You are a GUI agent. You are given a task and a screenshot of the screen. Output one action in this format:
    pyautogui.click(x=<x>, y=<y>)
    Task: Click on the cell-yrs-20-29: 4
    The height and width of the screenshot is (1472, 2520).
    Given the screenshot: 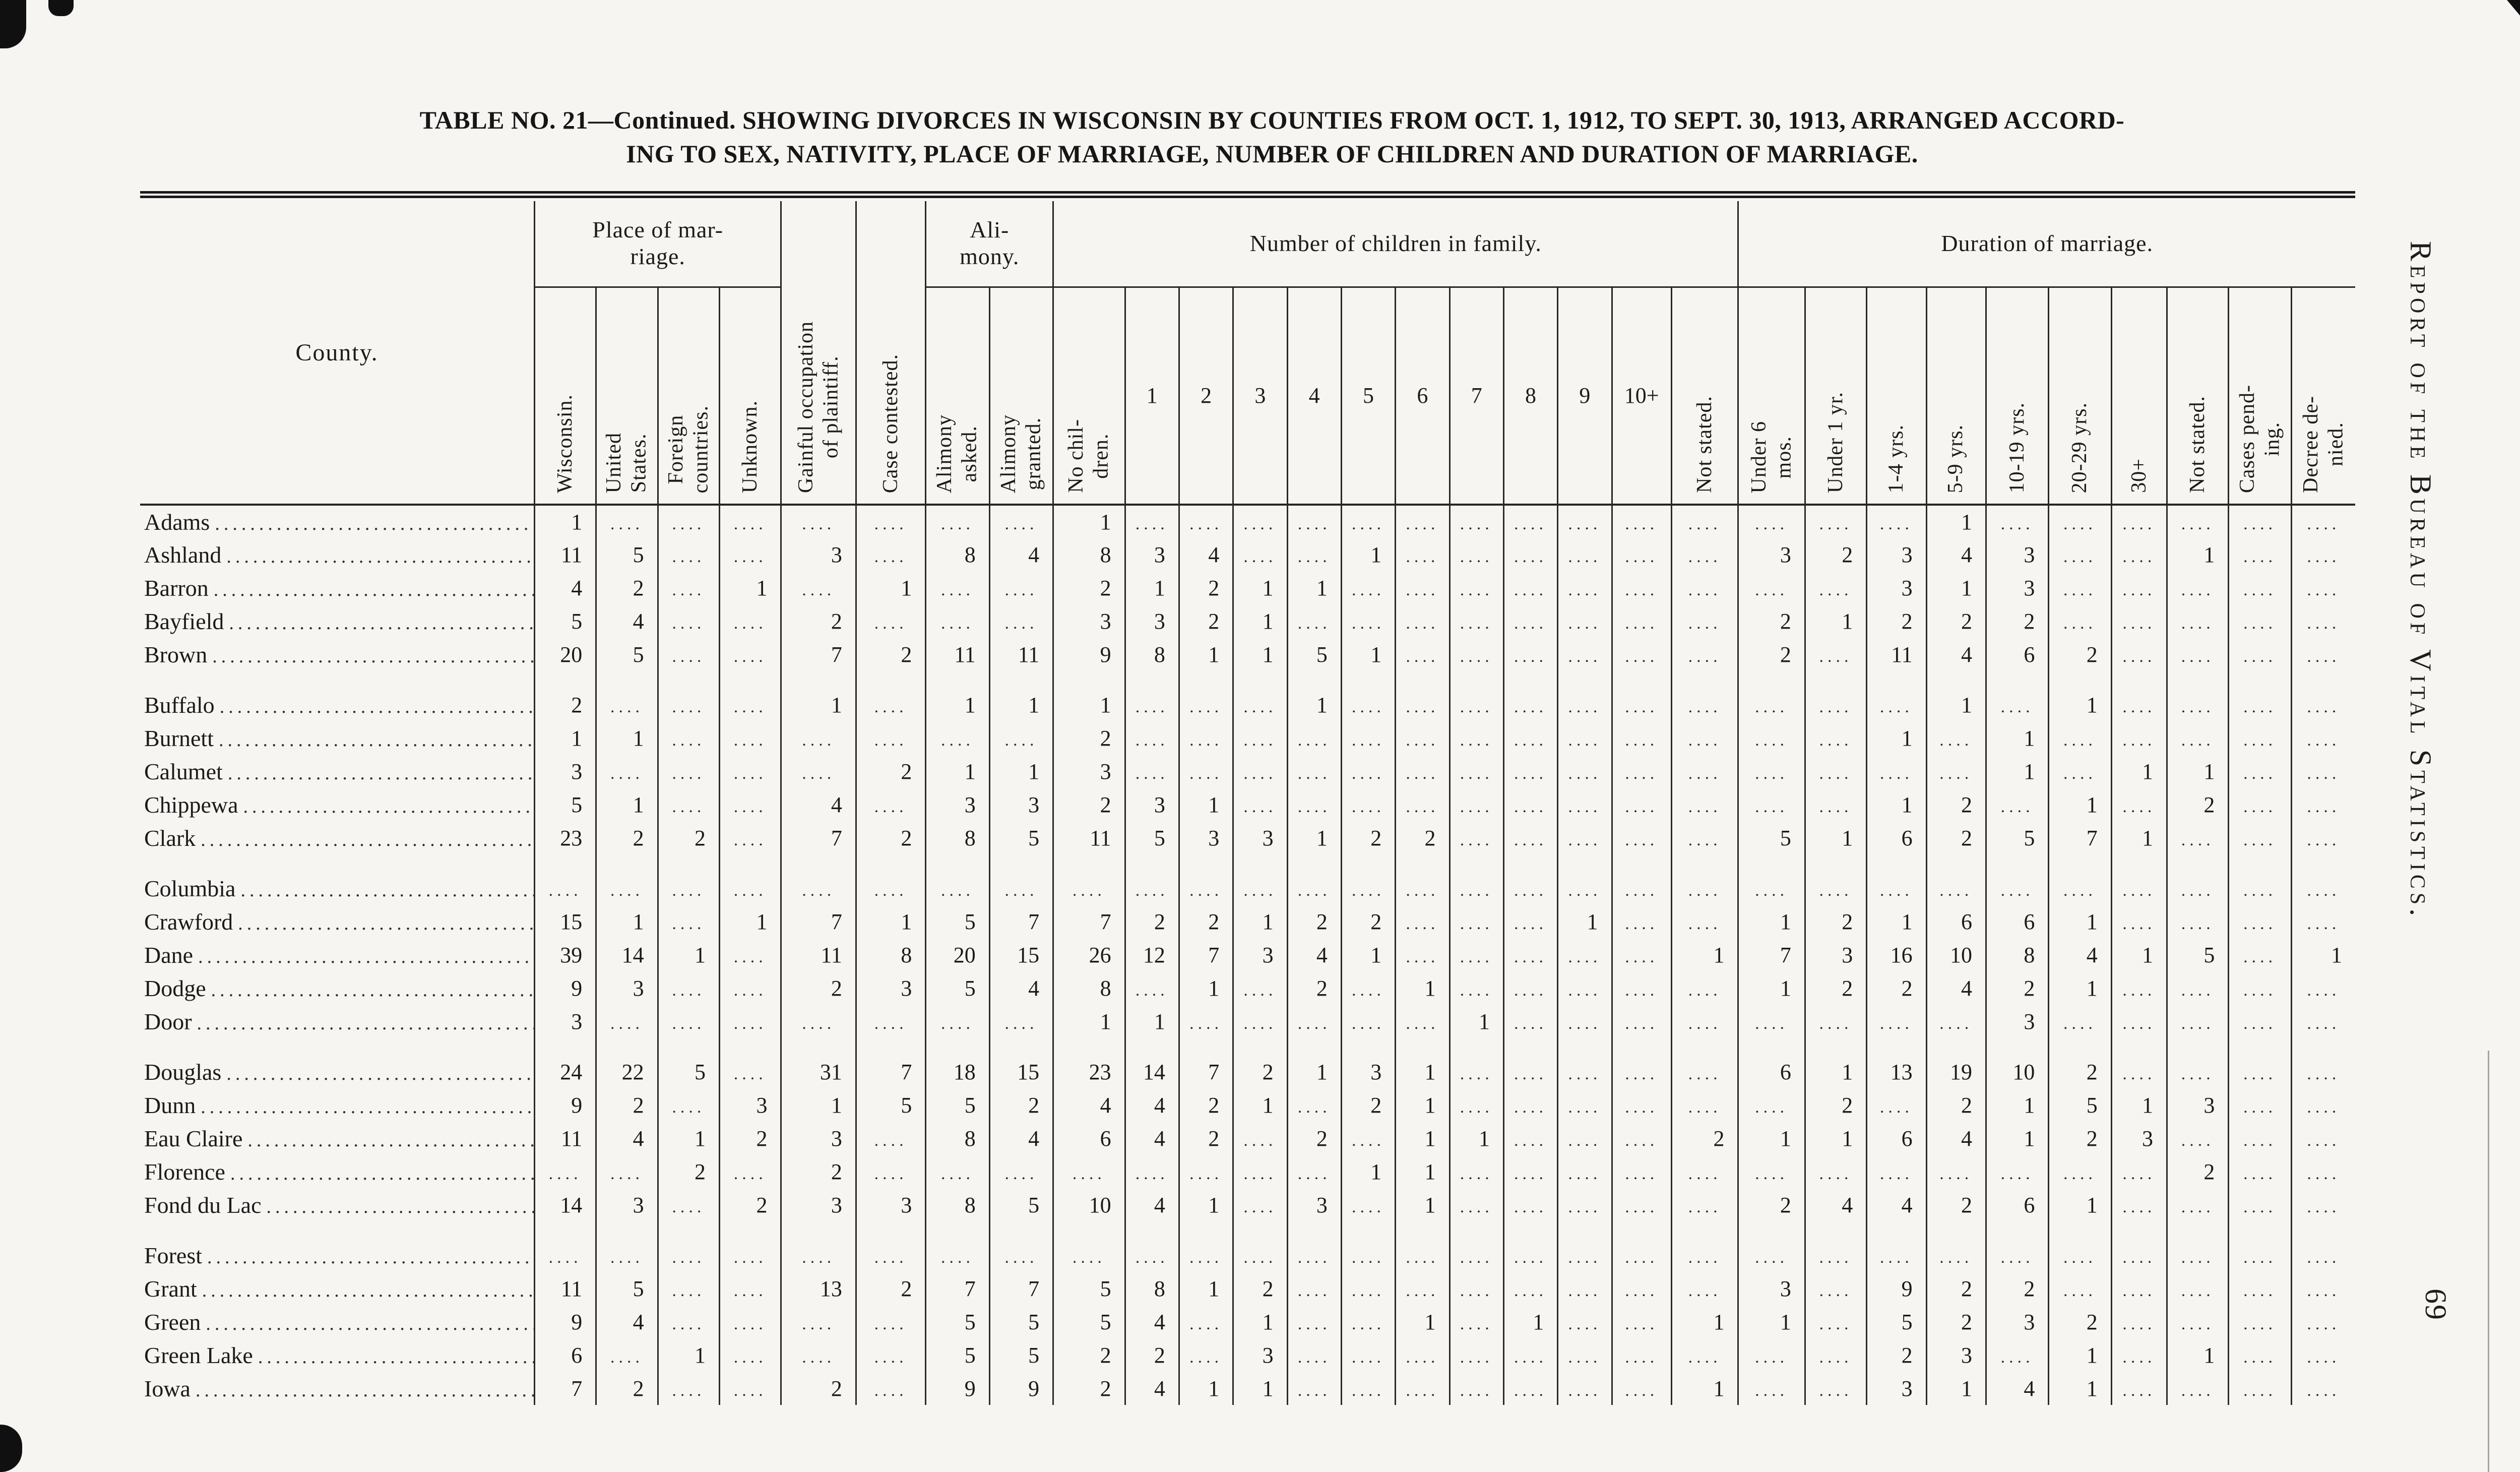 What is the action you would take?
    pyautogui.click(x=2080, y=955)
    